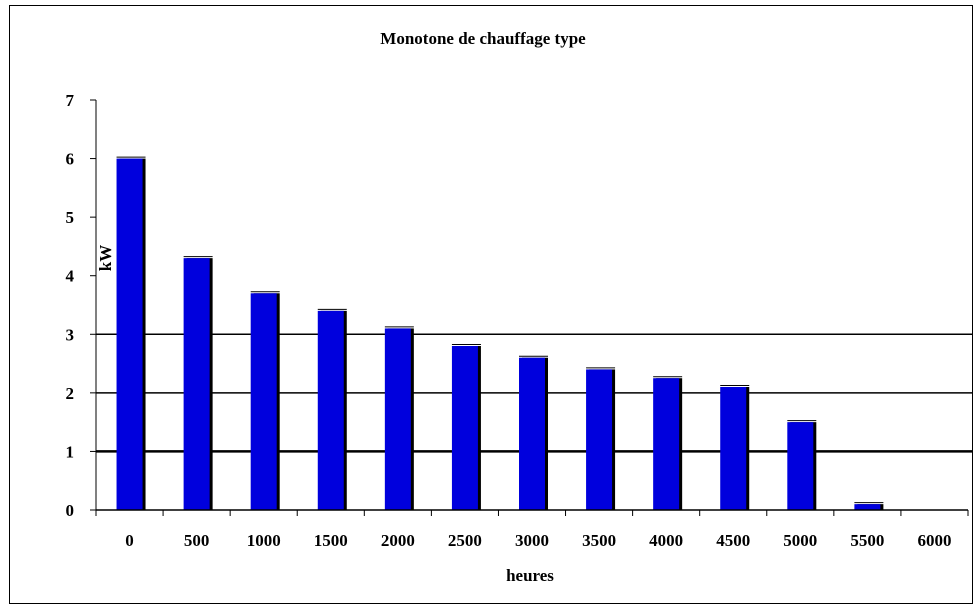  I want to click on x-axis-label: heures, so click(530, 575).